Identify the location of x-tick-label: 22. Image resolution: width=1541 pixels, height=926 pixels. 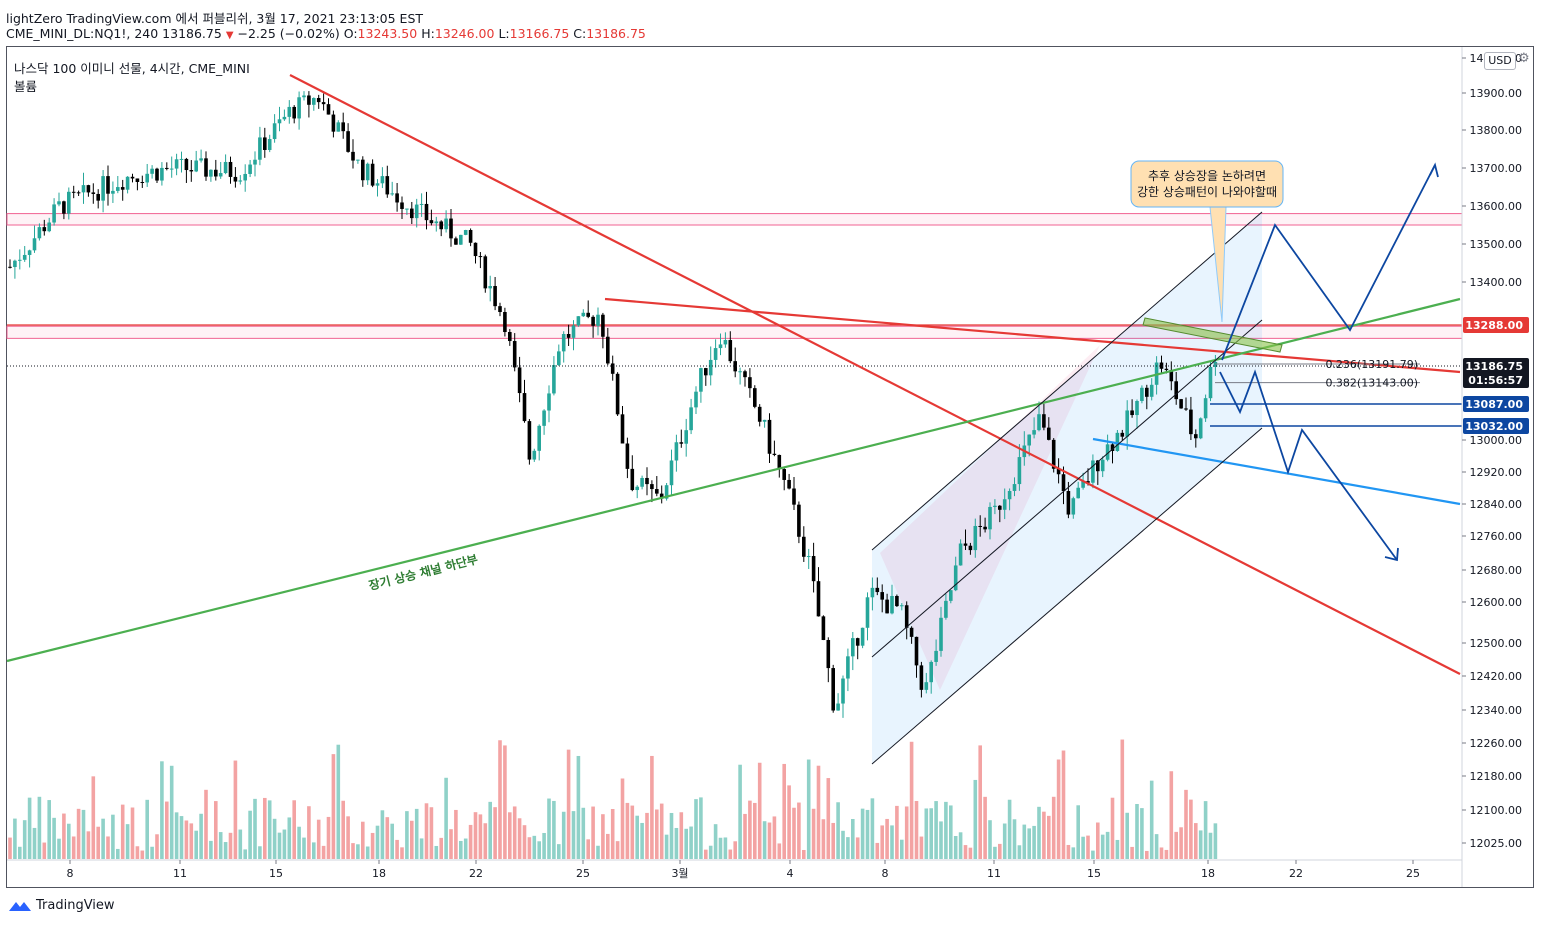
(476, 873).